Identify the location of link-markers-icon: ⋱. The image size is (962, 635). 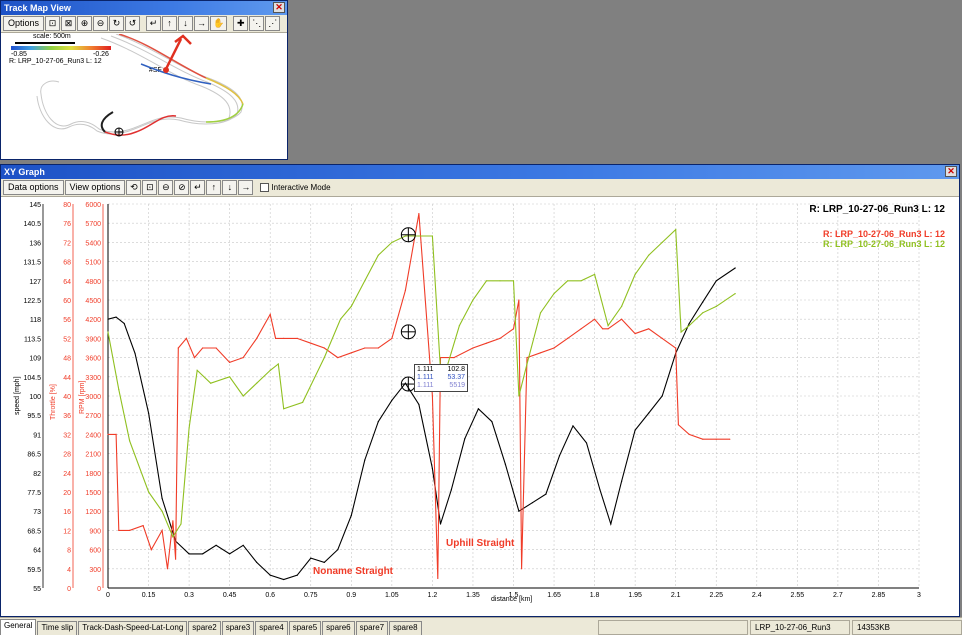
(257, 23).